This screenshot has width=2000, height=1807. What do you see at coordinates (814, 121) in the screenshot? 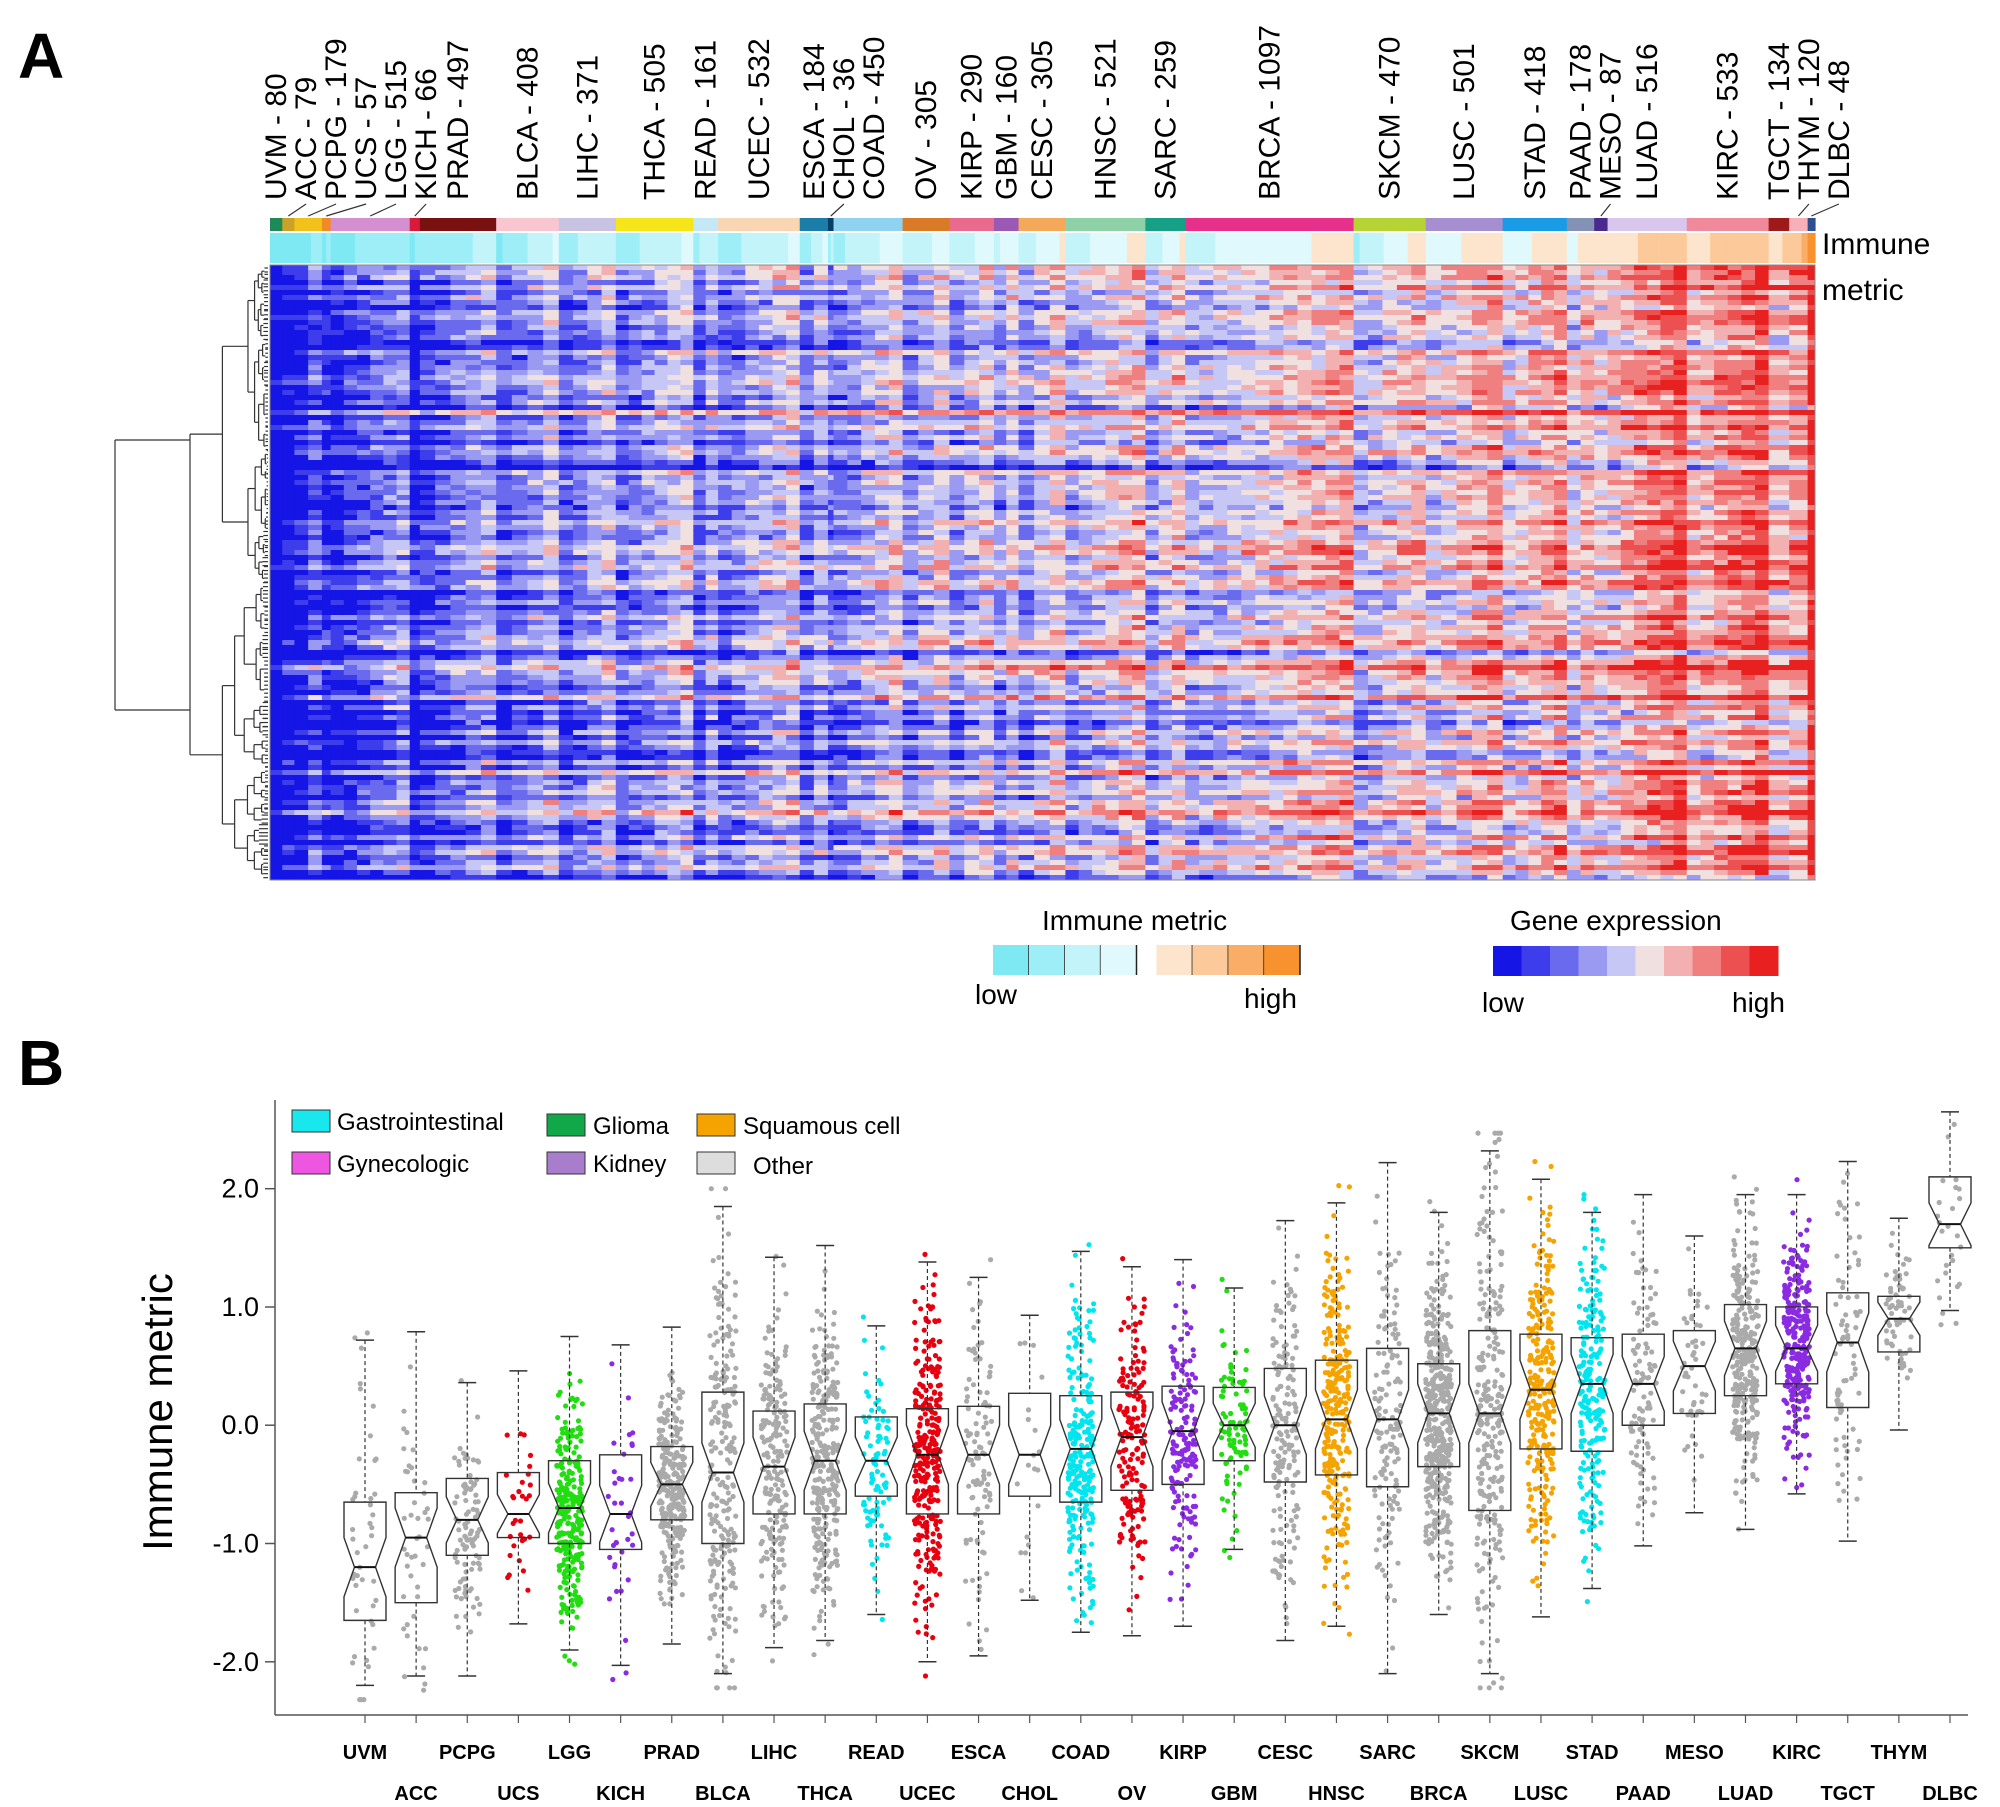
I see `column-label-esca: ESCA - 184` at bounding box center [814, 121].